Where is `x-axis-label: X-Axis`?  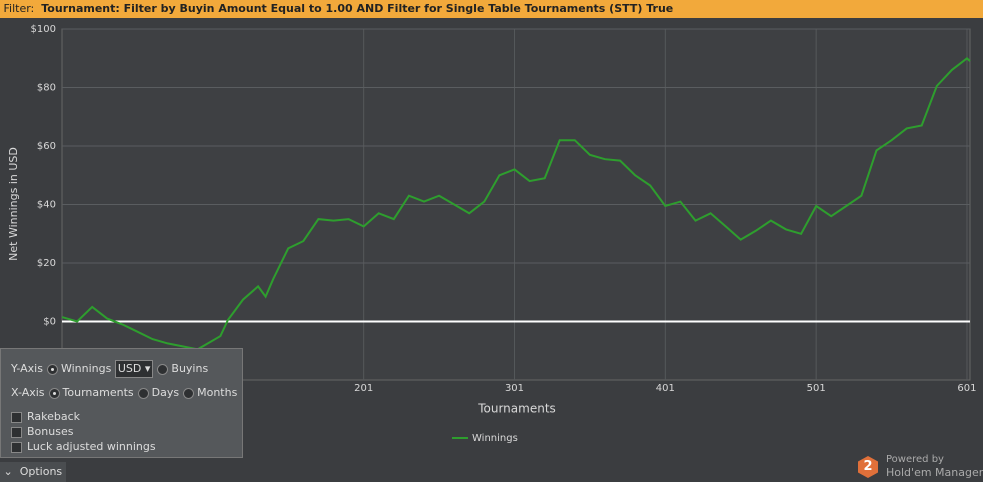
x-axis-label: X-Axis is located at coordinates (28, 392).